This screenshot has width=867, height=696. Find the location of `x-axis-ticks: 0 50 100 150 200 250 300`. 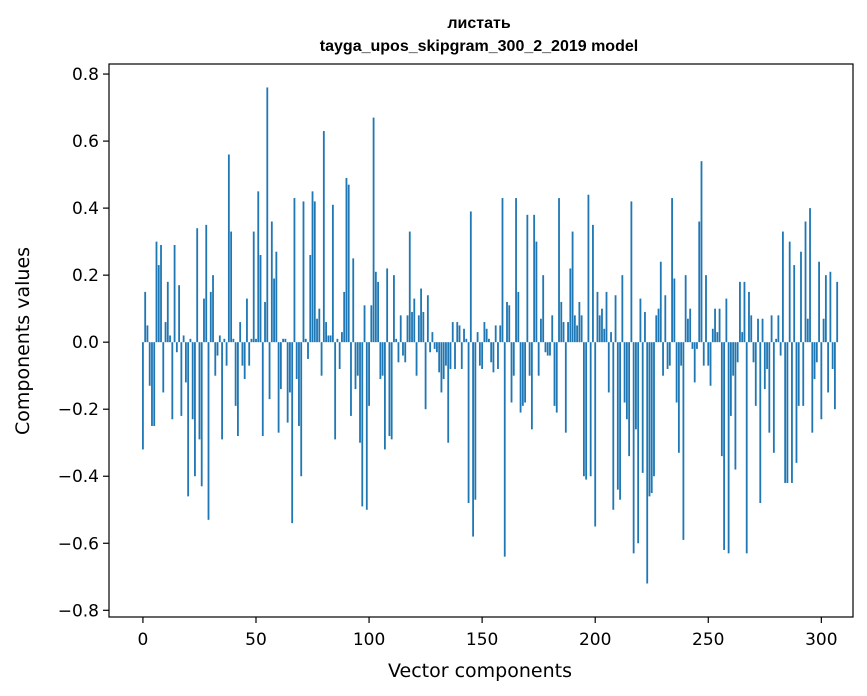

x-axis-ticks: 0 50 100 150 200 250 300 is located at coordinates (488, 633).